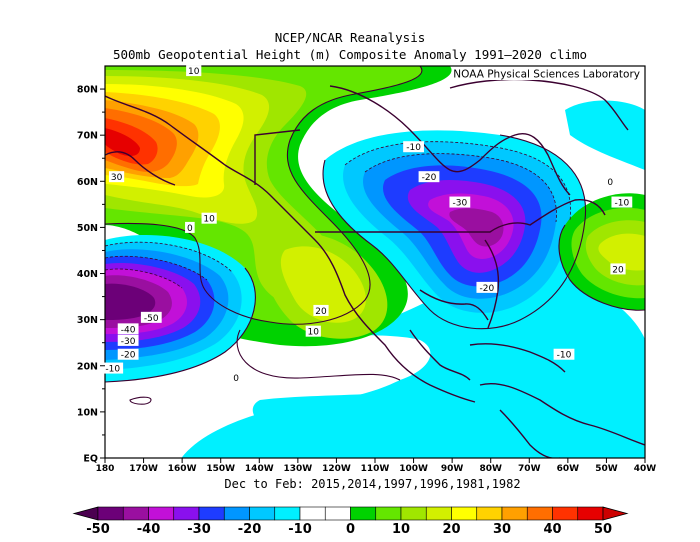 The width and height of the screenshot is (700, 542). What do you see at coordinates (606, 469) in the screenshot?
I see `lon-tick-label: 50W` at bounding box center [606, 469].